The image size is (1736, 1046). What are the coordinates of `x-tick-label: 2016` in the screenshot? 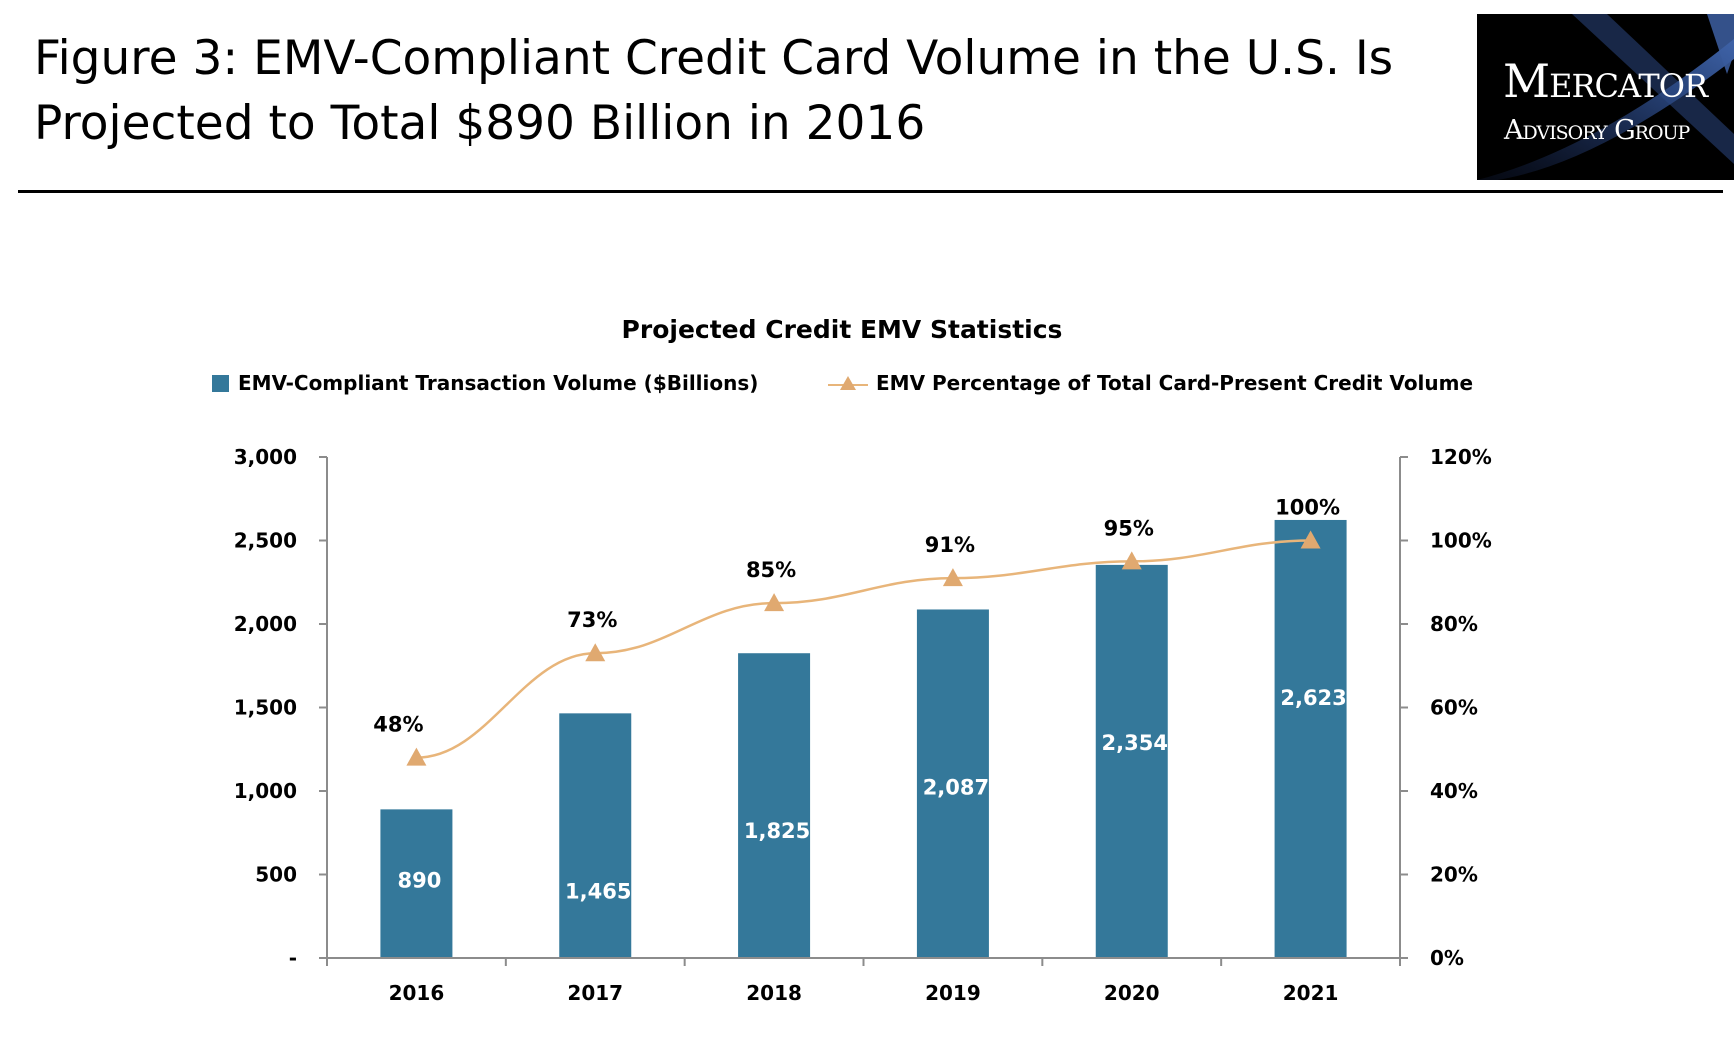 It's located at (417, 993).